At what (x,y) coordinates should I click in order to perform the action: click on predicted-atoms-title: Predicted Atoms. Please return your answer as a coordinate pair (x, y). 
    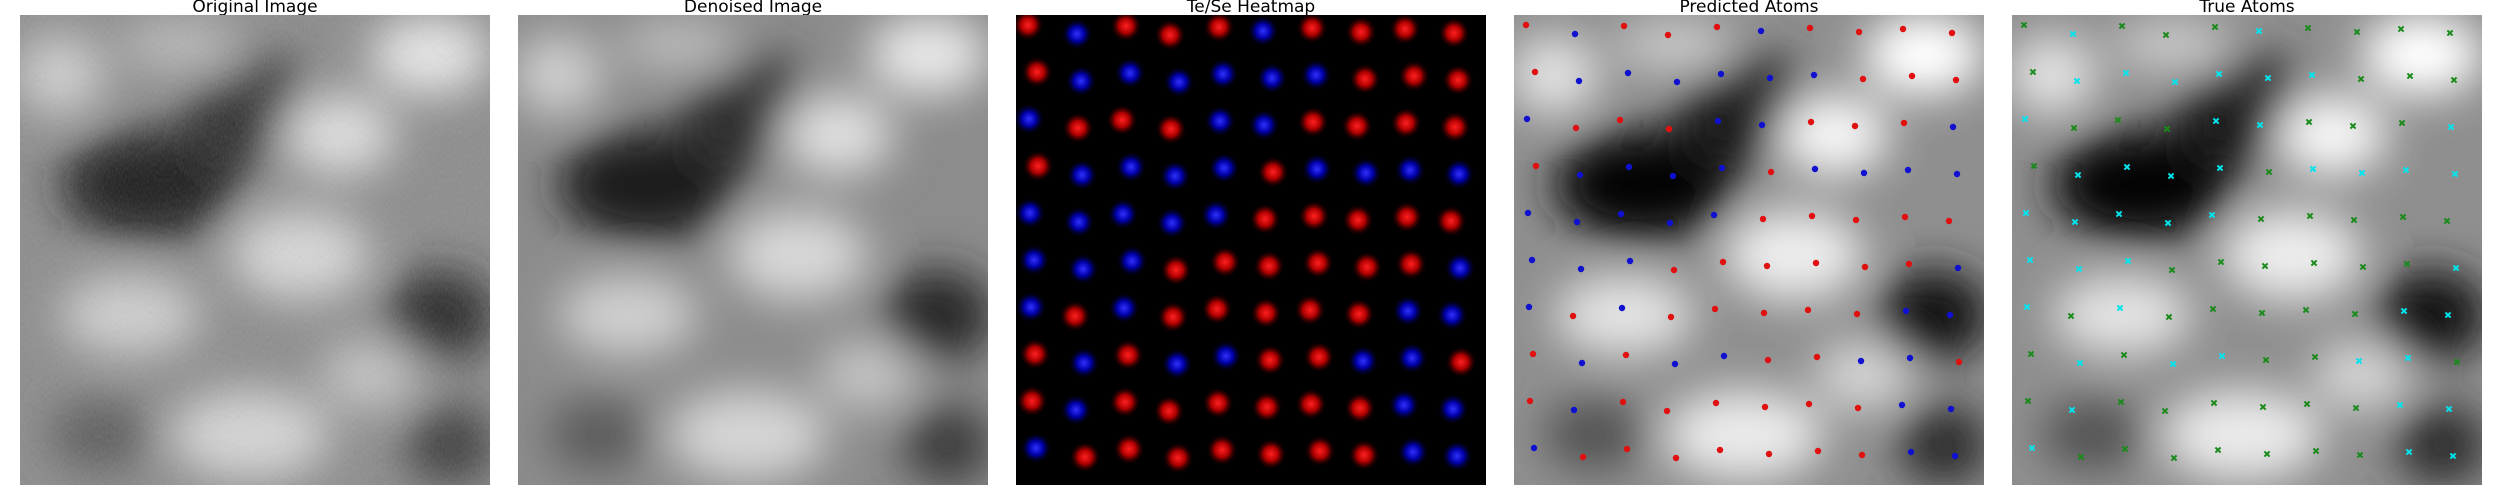
    Looking at the image, I should click on (1749, 8).